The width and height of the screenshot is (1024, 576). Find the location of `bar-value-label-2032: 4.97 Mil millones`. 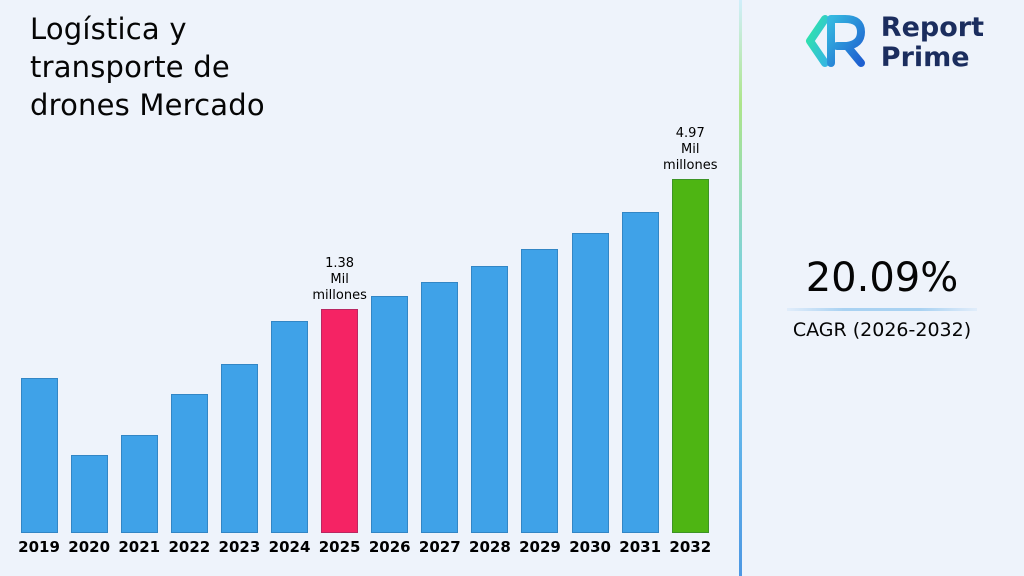

bar-value-label-2032: 4.97 Mil millones is located at coordinates (690, 149).